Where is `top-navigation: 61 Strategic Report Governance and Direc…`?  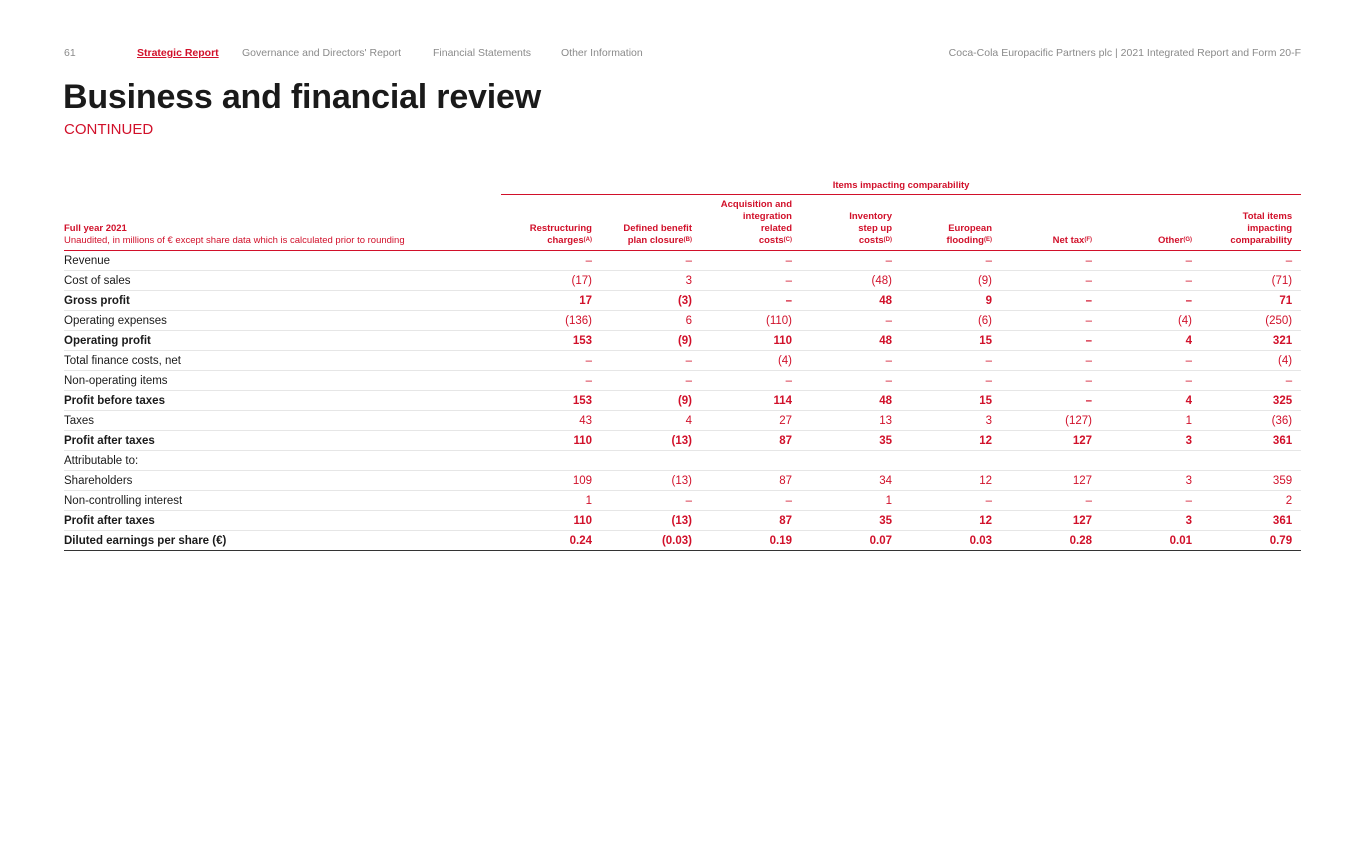
top-navigation: 61 Strategic Report Governance and Direc… is located at coordinates (682, 55).